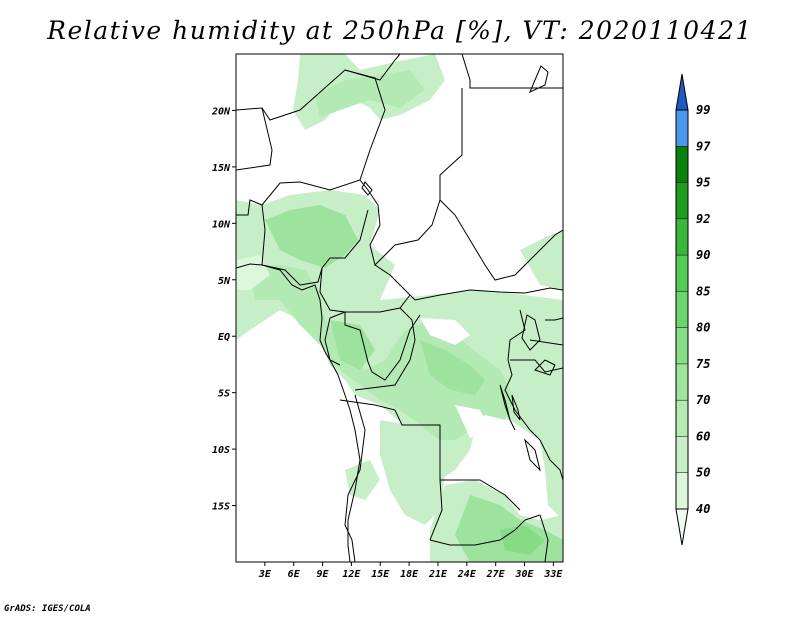 The width and height of the screenshot is (800, 618). Describe the element at coordinates (224, 337) in the screenshot. I see `lat-tick-label: EQ` at that location.